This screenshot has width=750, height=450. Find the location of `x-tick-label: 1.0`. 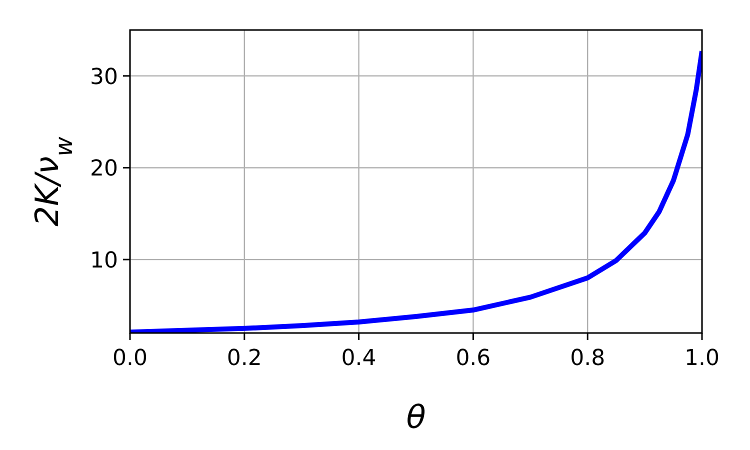

x-tick-label: 1.0 is located at coordinates (702, 358).